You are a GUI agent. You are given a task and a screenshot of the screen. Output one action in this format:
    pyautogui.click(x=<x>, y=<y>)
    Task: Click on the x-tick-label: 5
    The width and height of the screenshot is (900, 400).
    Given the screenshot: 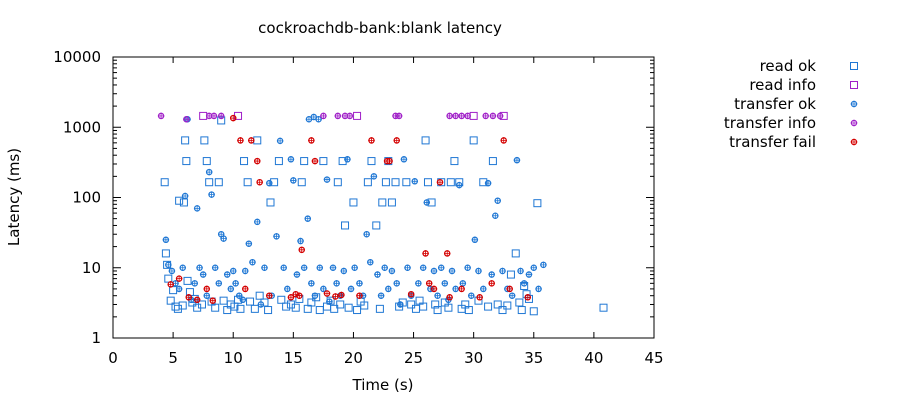 What is the action you would take?
    pyautogui.click(x=173, y=358)
    